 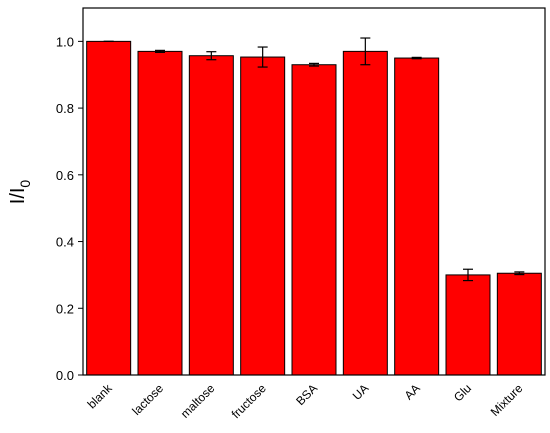 I want to click on x-tick-label: fructose, so click(x=249, y=401).